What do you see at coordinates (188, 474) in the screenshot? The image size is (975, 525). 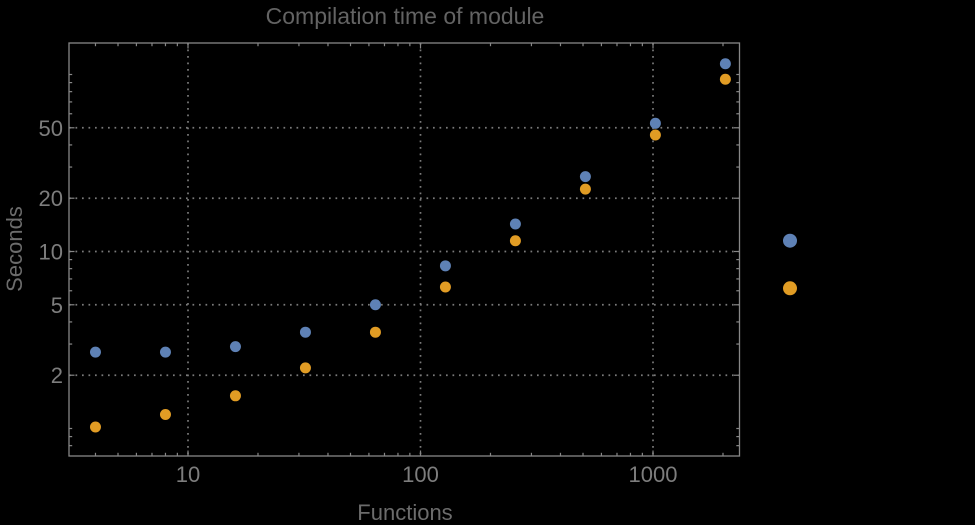 I see `x-tick-label: 10` at bounding box center [188, 474].